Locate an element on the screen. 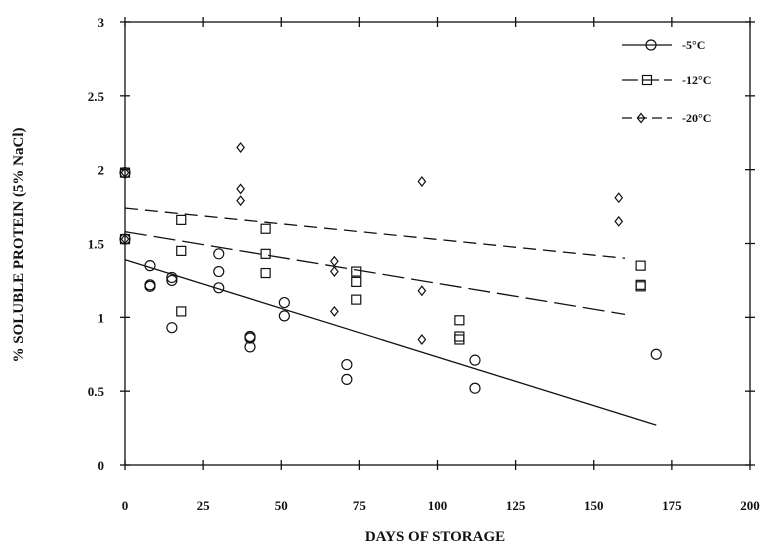  y-tick-label: 3 is located at coordinates (101, 22).